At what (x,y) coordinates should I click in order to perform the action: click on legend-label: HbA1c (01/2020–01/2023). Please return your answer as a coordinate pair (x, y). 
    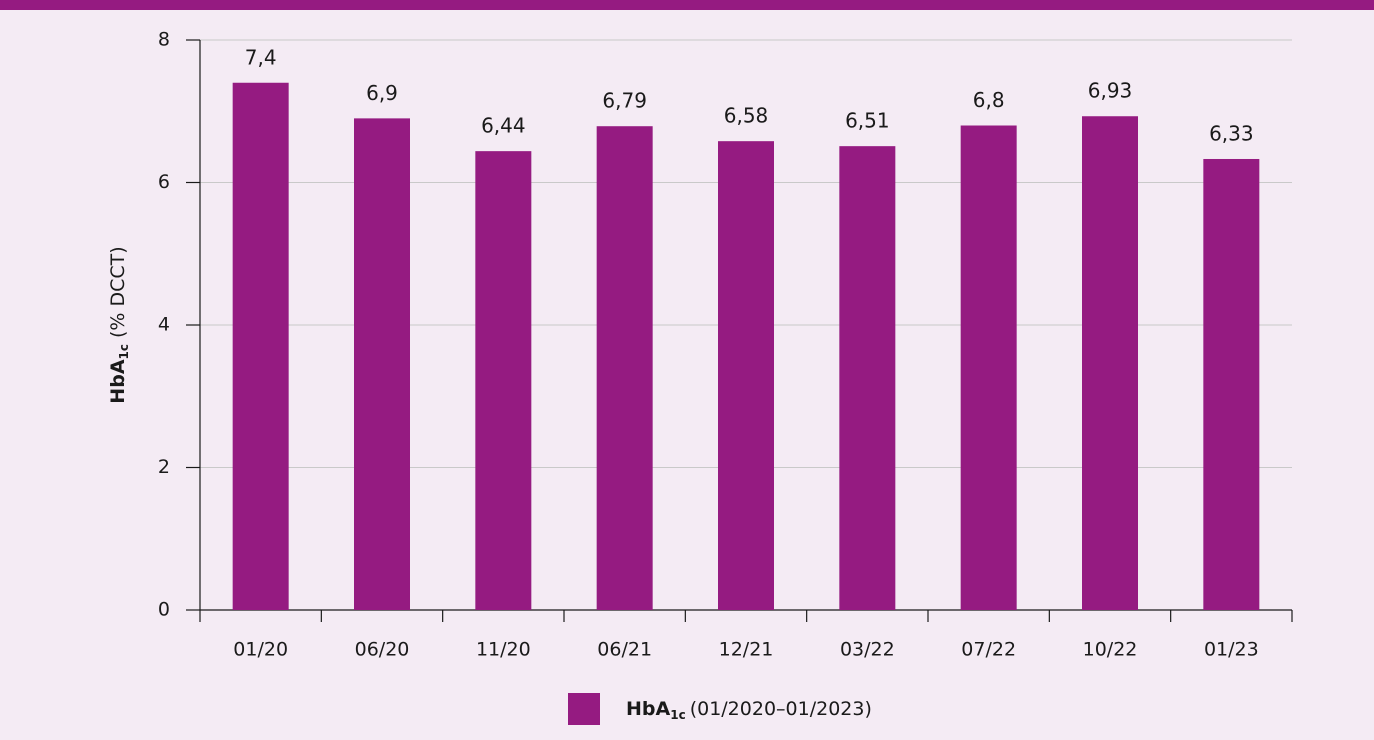
    Looking at the image, I should click on (749, 710).